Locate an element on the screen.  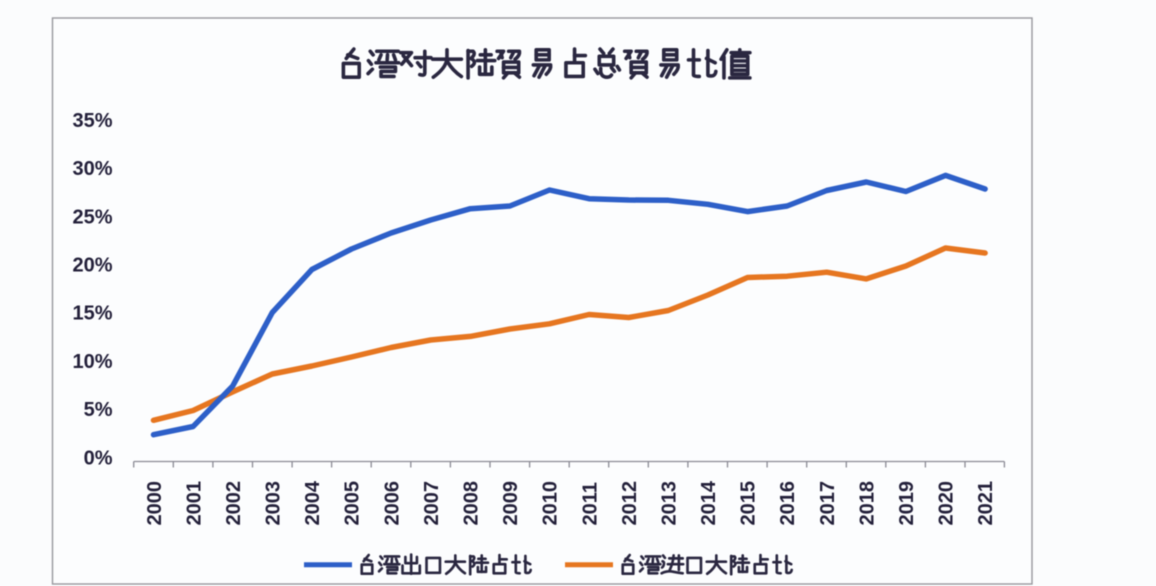
svg-text: 2004 is located at coordinates (313, 502).